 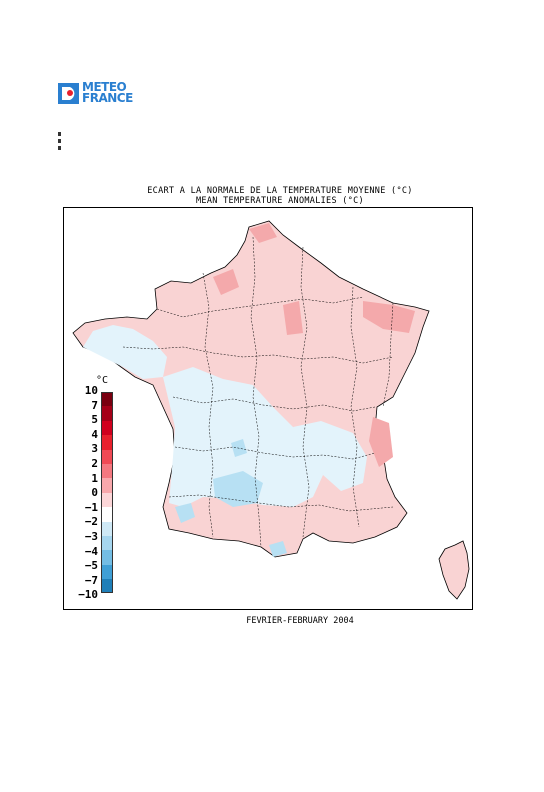 I want to click on logo-wordmark: METEO FRANCE, so click(x=107, y=92).